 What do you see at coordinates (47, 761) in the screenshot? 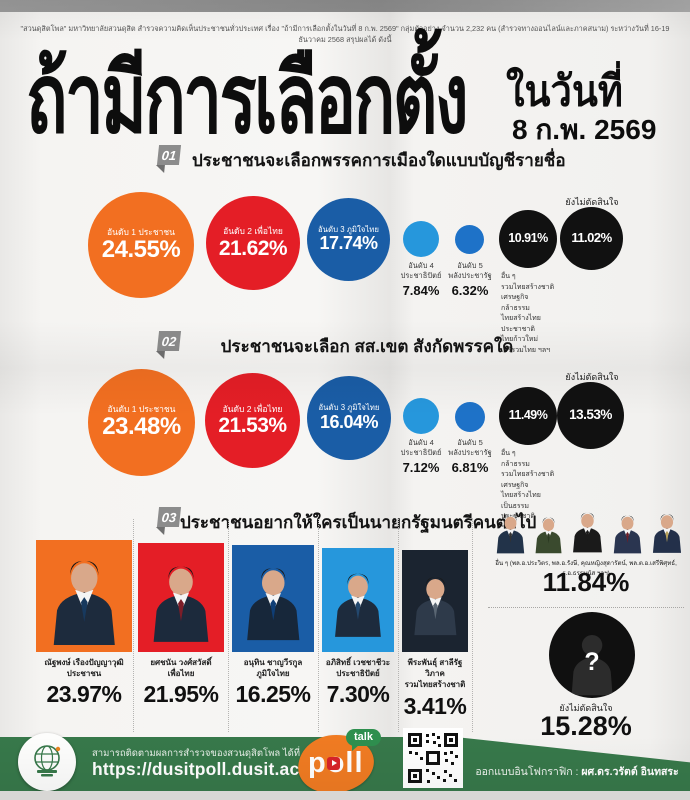
I see `globe-computer-icon` at bounding box center [47, 761].